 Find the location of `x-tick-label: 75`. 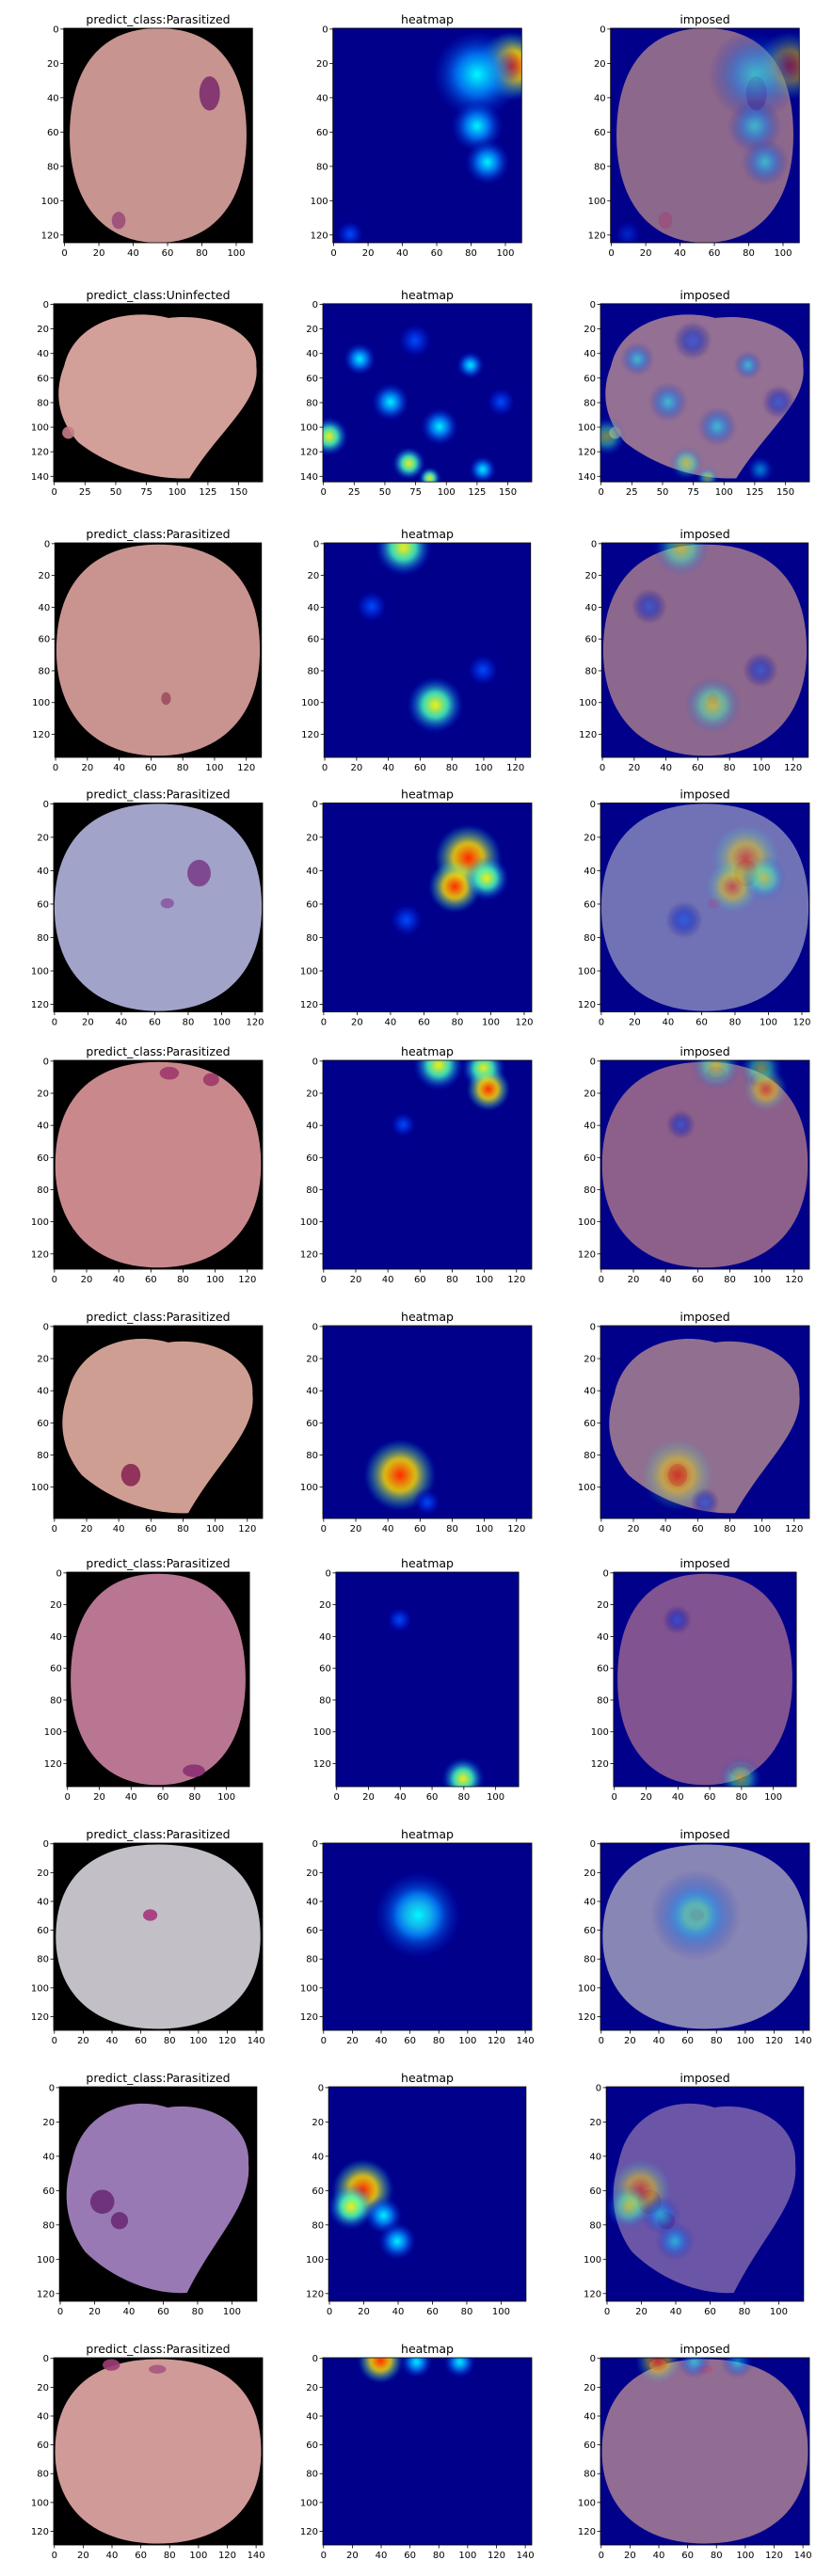

x-tick-label: 75 is located at coordinates (693, 492).